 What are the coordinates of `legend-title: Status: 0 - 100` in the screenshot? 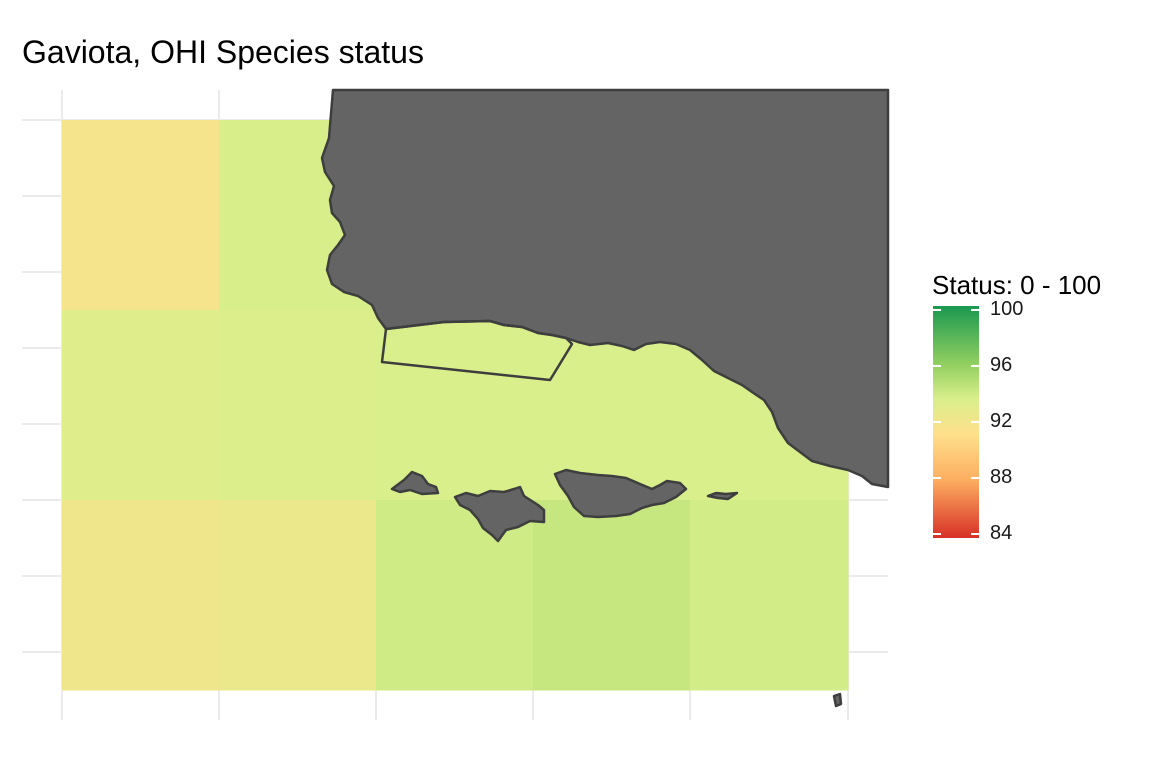 It's located at (1017, 285).